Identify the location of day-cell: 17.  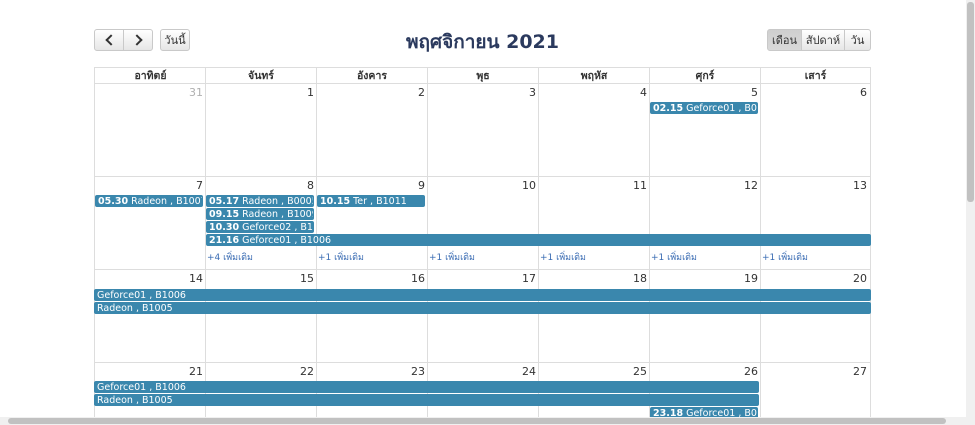
(483, 316).